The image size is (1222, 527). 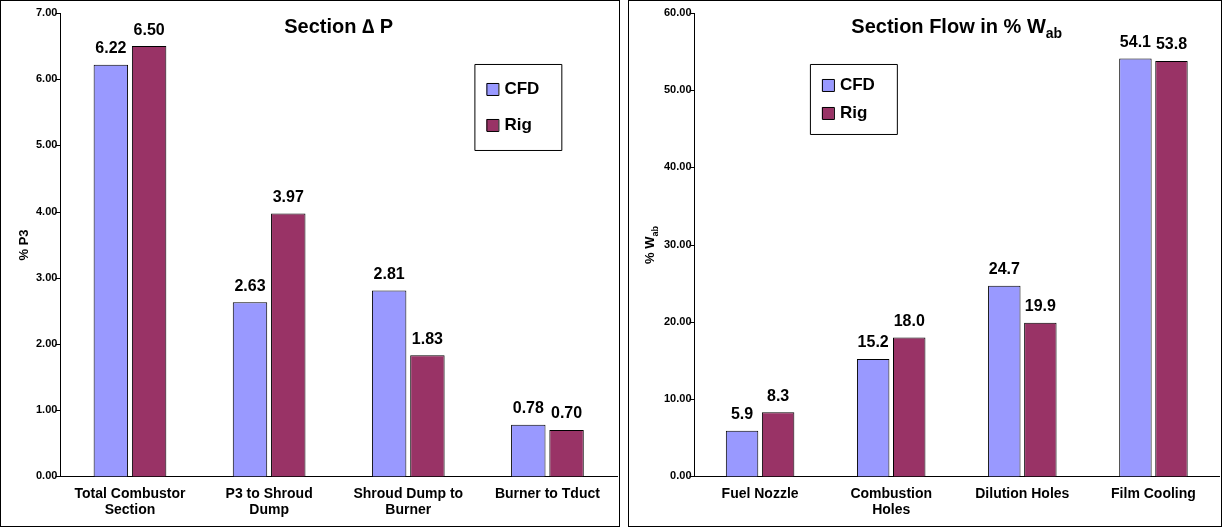 I want to click on data-label: 19.9, so click(x=1040, y=306).